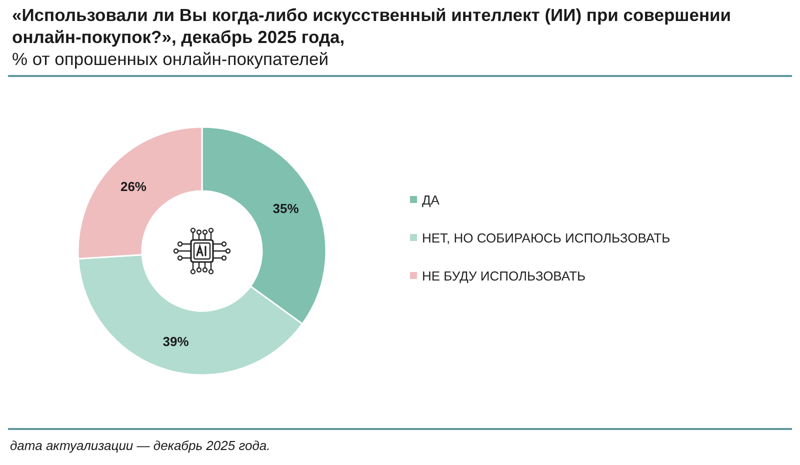 The image size is (800, 465). I want to click on legend-label: НЕ БУДУ ИСПОЛЬЗОВАТЬ, so click(504, 276).